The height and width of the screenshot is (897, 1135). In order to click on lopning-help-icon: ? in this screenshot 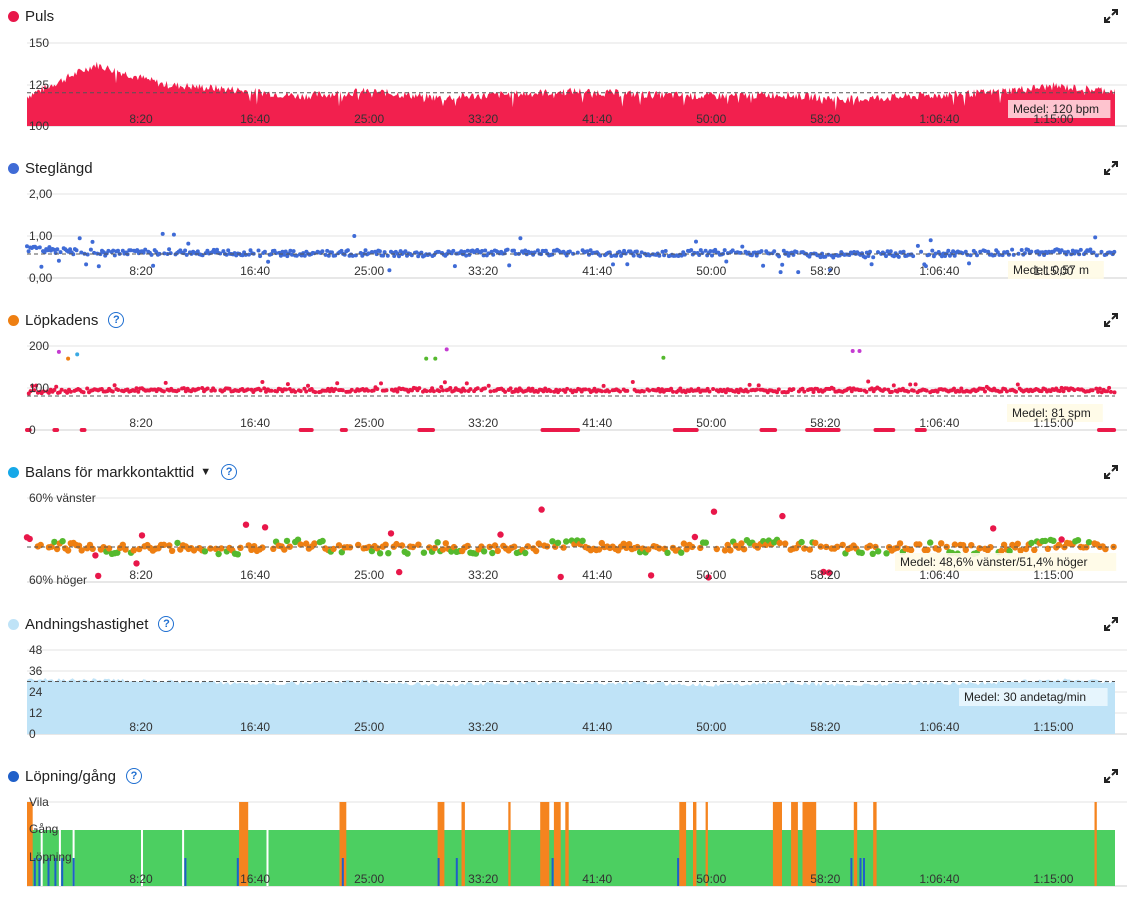, I will do `click(133, 776)`.